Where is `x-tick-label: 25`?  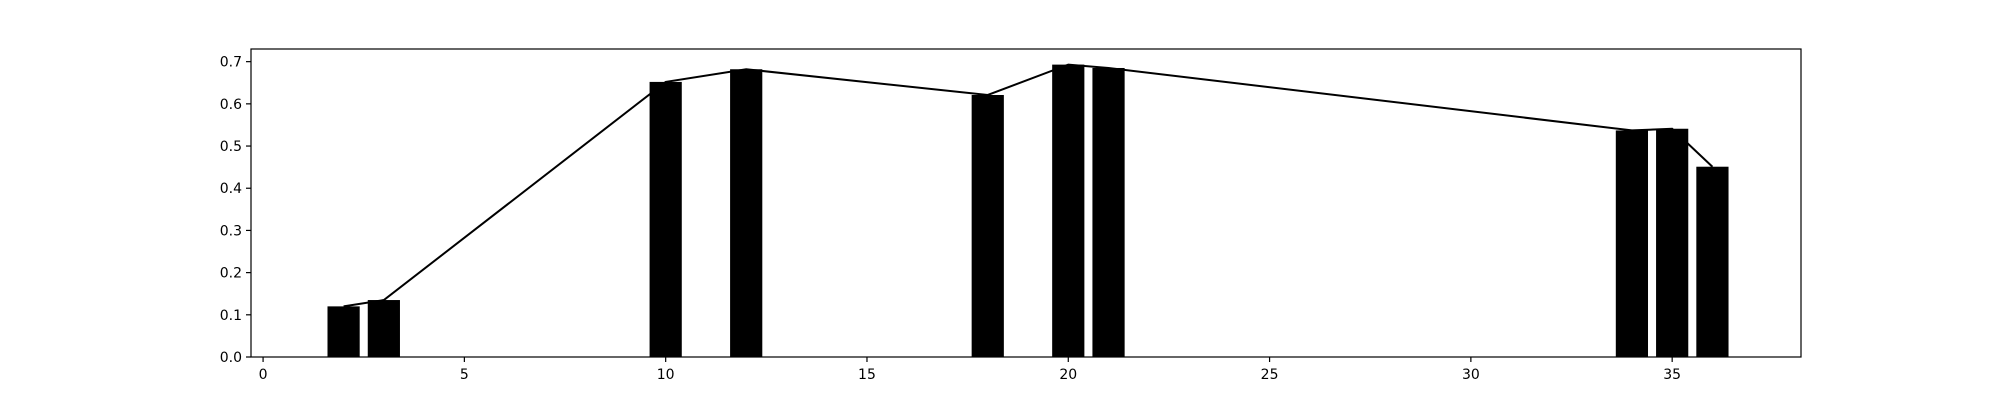
x-tick-label: 25 is located at coordinates (1270, 375).